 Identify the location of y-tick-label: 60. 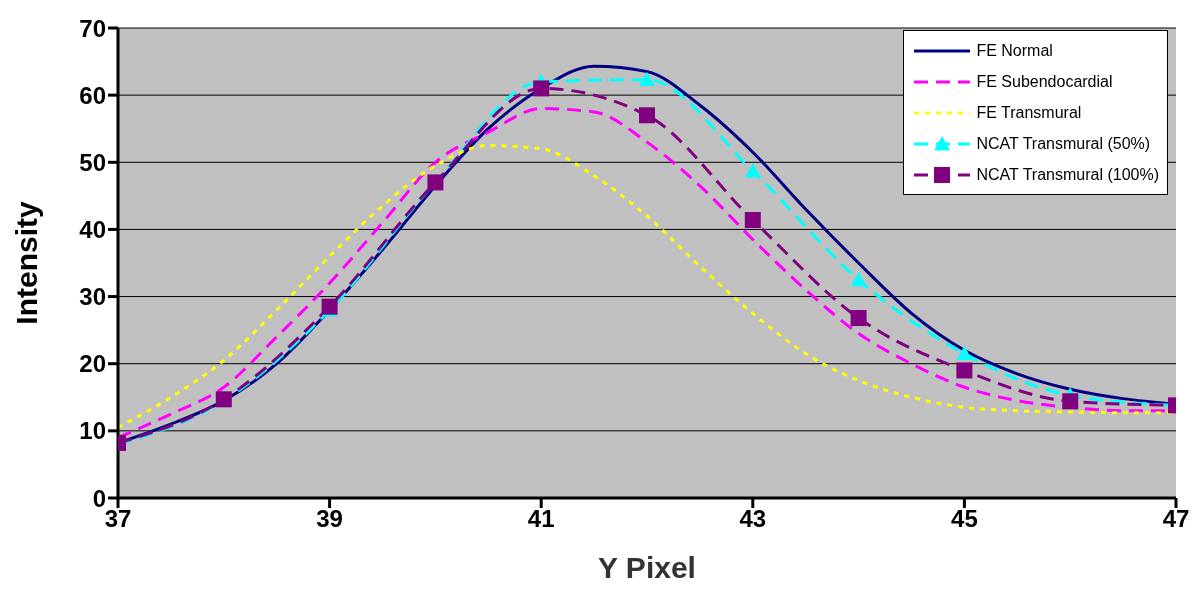
(92, 95).